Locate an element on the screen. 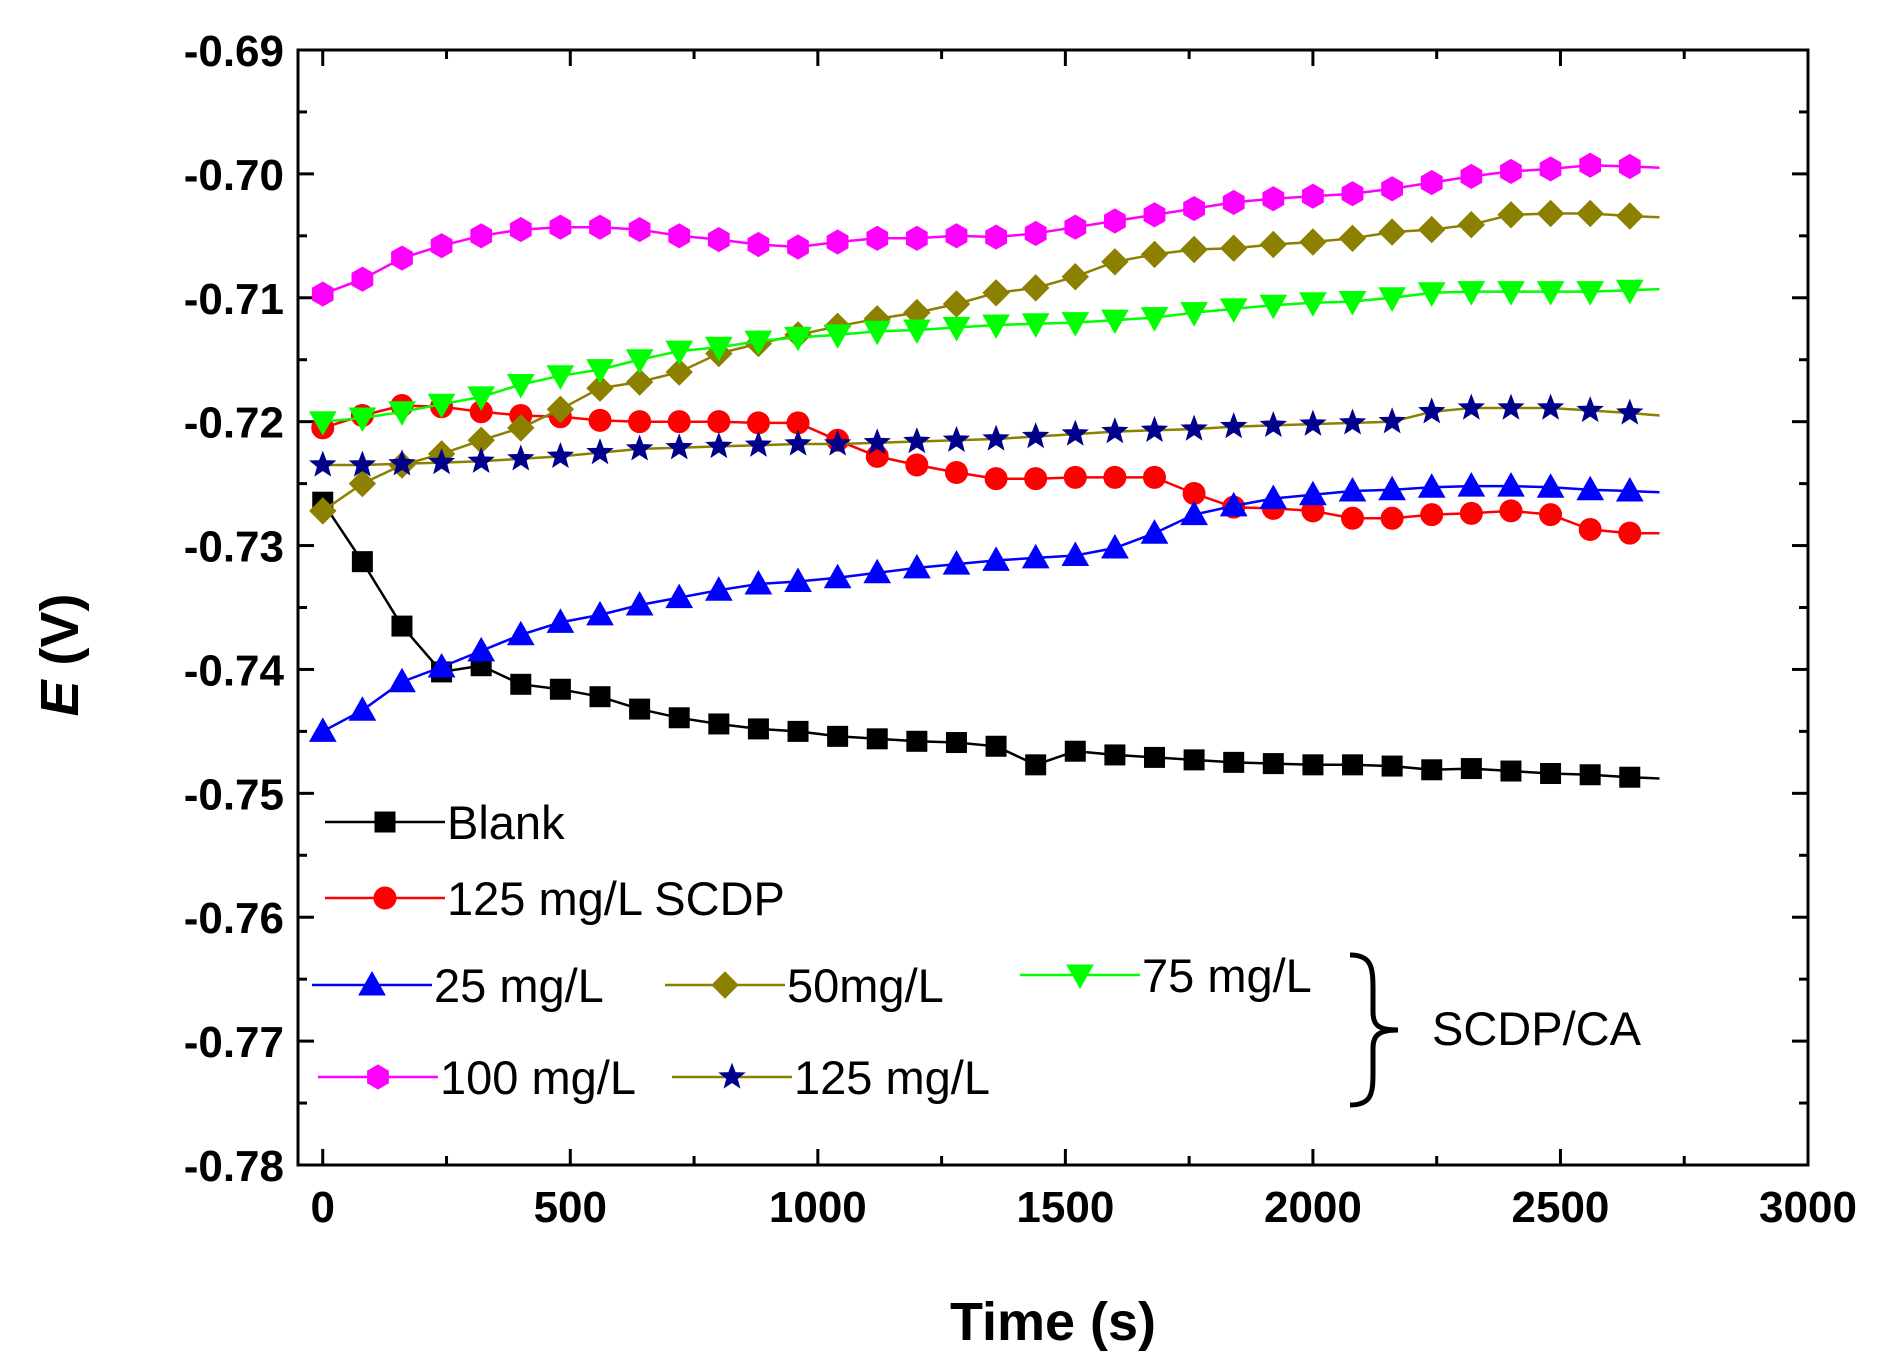 This screenshot has width=1887, height=1367. y-tick-label: -0.72 is located at coordinates (234, 423).